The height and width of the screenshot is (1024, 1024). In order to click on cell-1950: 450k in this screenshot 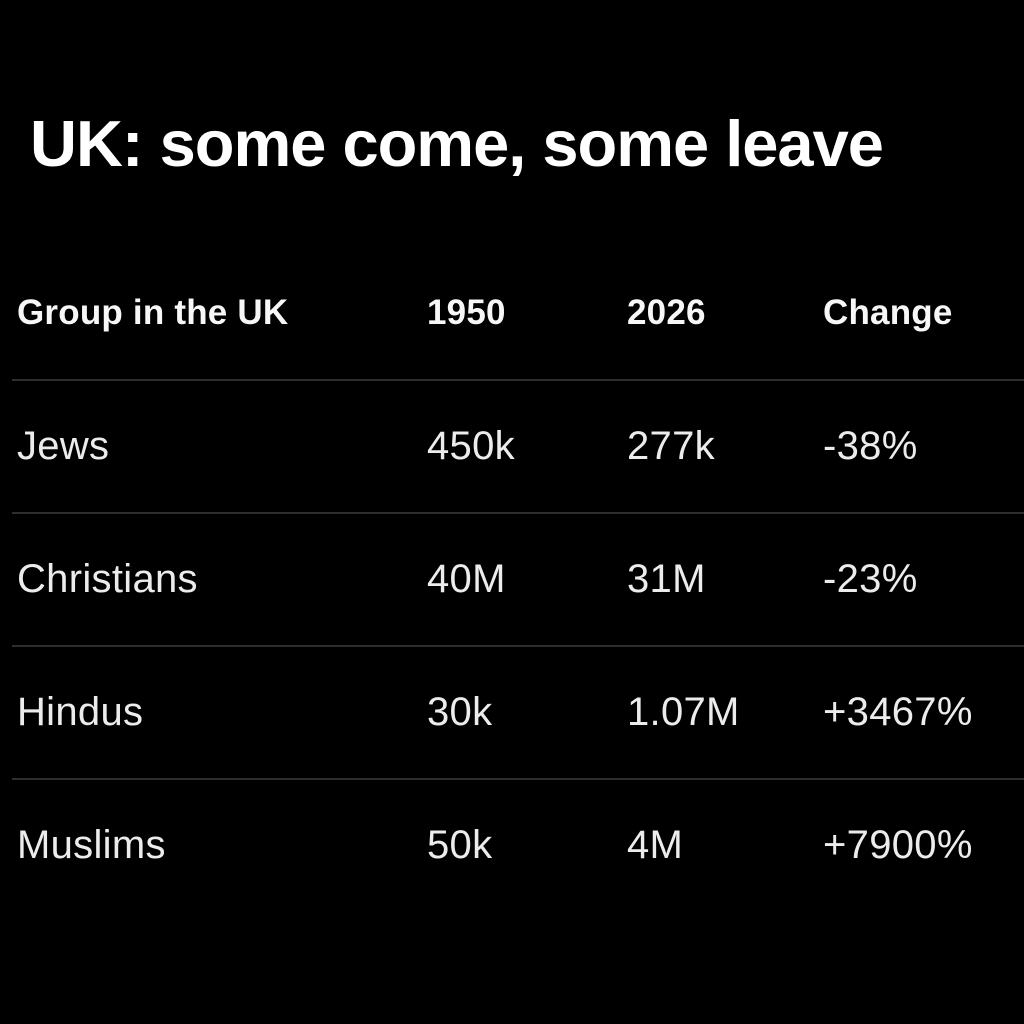, I will do `click(471, 446)`.